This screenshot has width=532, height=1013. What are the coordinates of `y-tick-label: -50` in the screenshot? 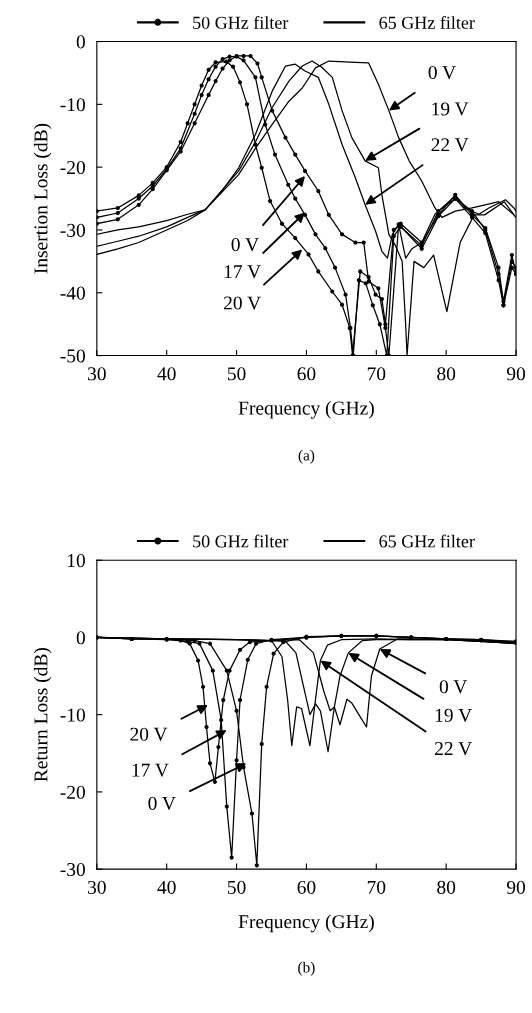 It's located at (72, 356).